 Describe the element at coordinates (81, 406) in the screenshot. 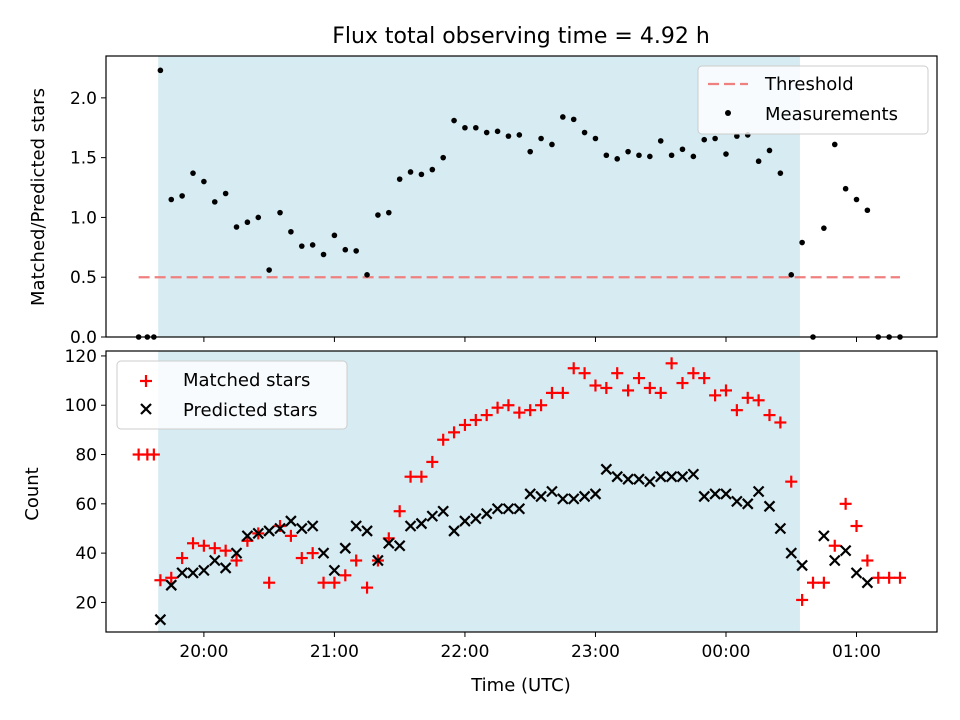

I see `y-tick-label: 100` at that location.